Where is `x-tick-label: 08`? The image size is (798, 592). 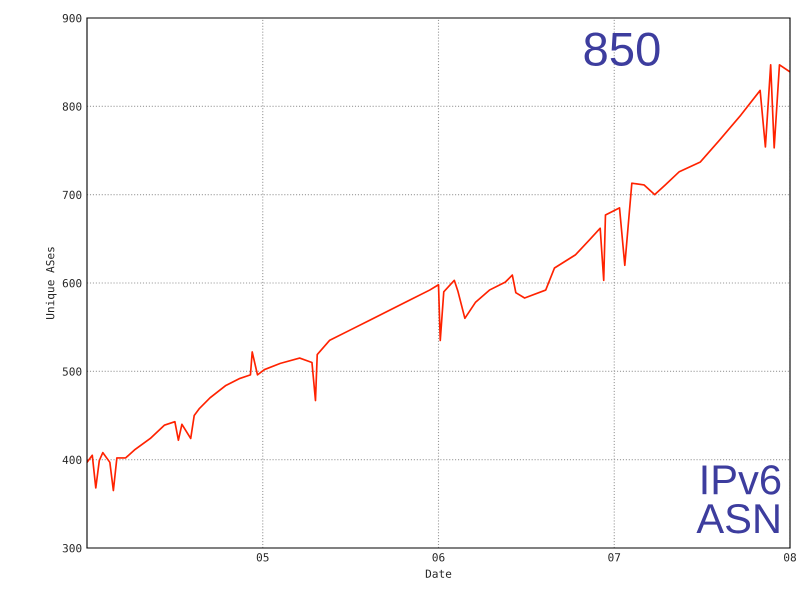
x-tick-label: 08 is located at coordinates (790, 557).